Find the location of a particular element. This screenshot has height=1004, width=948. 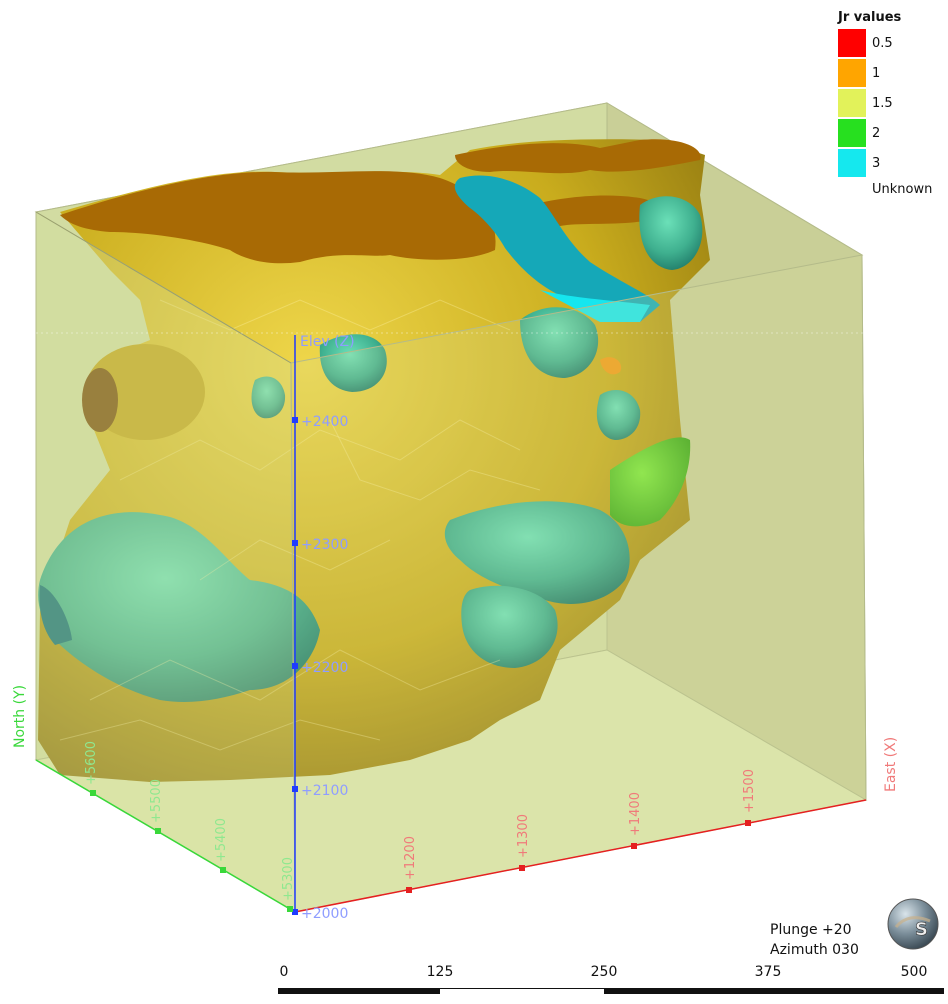

legend-label: 0.5 is located at coordinates (882, 43).